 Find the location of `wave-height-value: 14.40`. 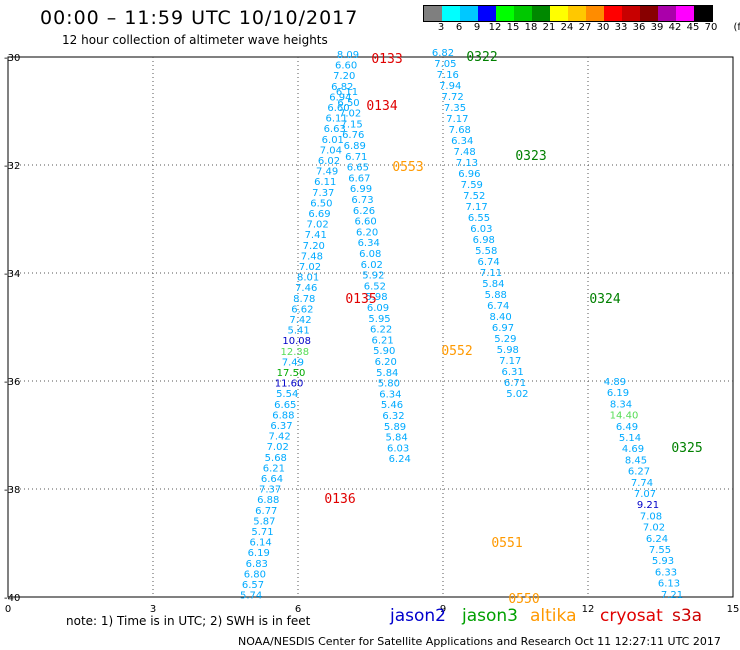

wave-height-value: 14.40 is located at coordinates (624, 416).